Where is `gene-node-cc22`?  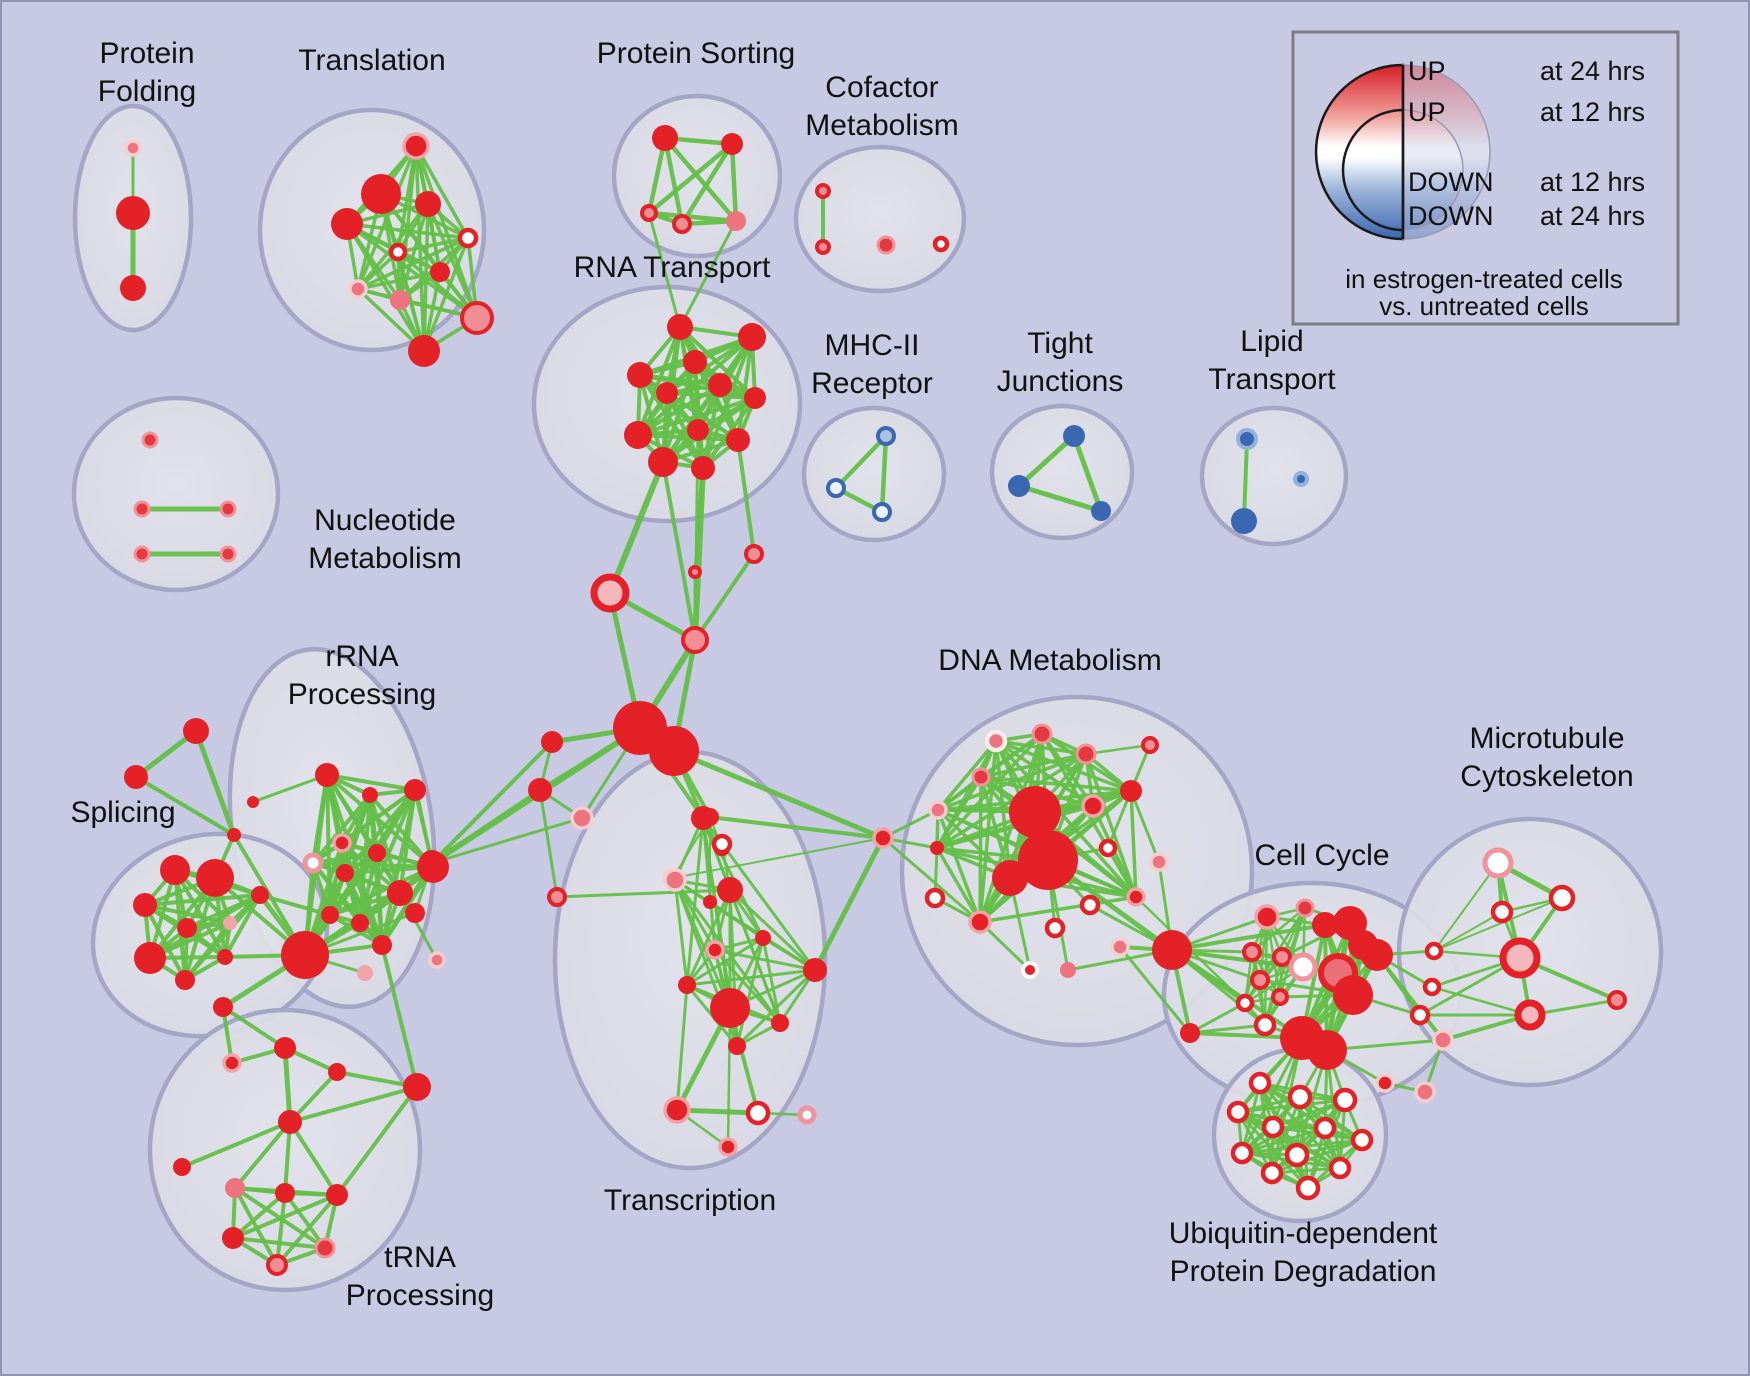 gene-node-cc22 is located at coordinates (1385, 1083).